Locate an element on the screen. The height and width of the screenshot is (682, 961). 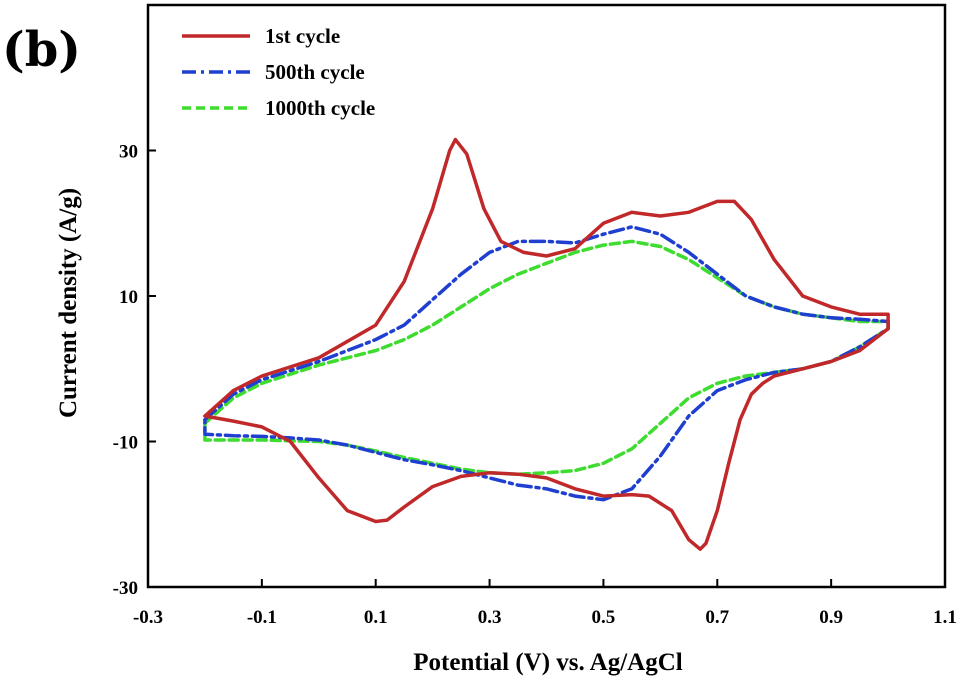
x-tick-label: 0.3 is located at coordinates (490, 617).